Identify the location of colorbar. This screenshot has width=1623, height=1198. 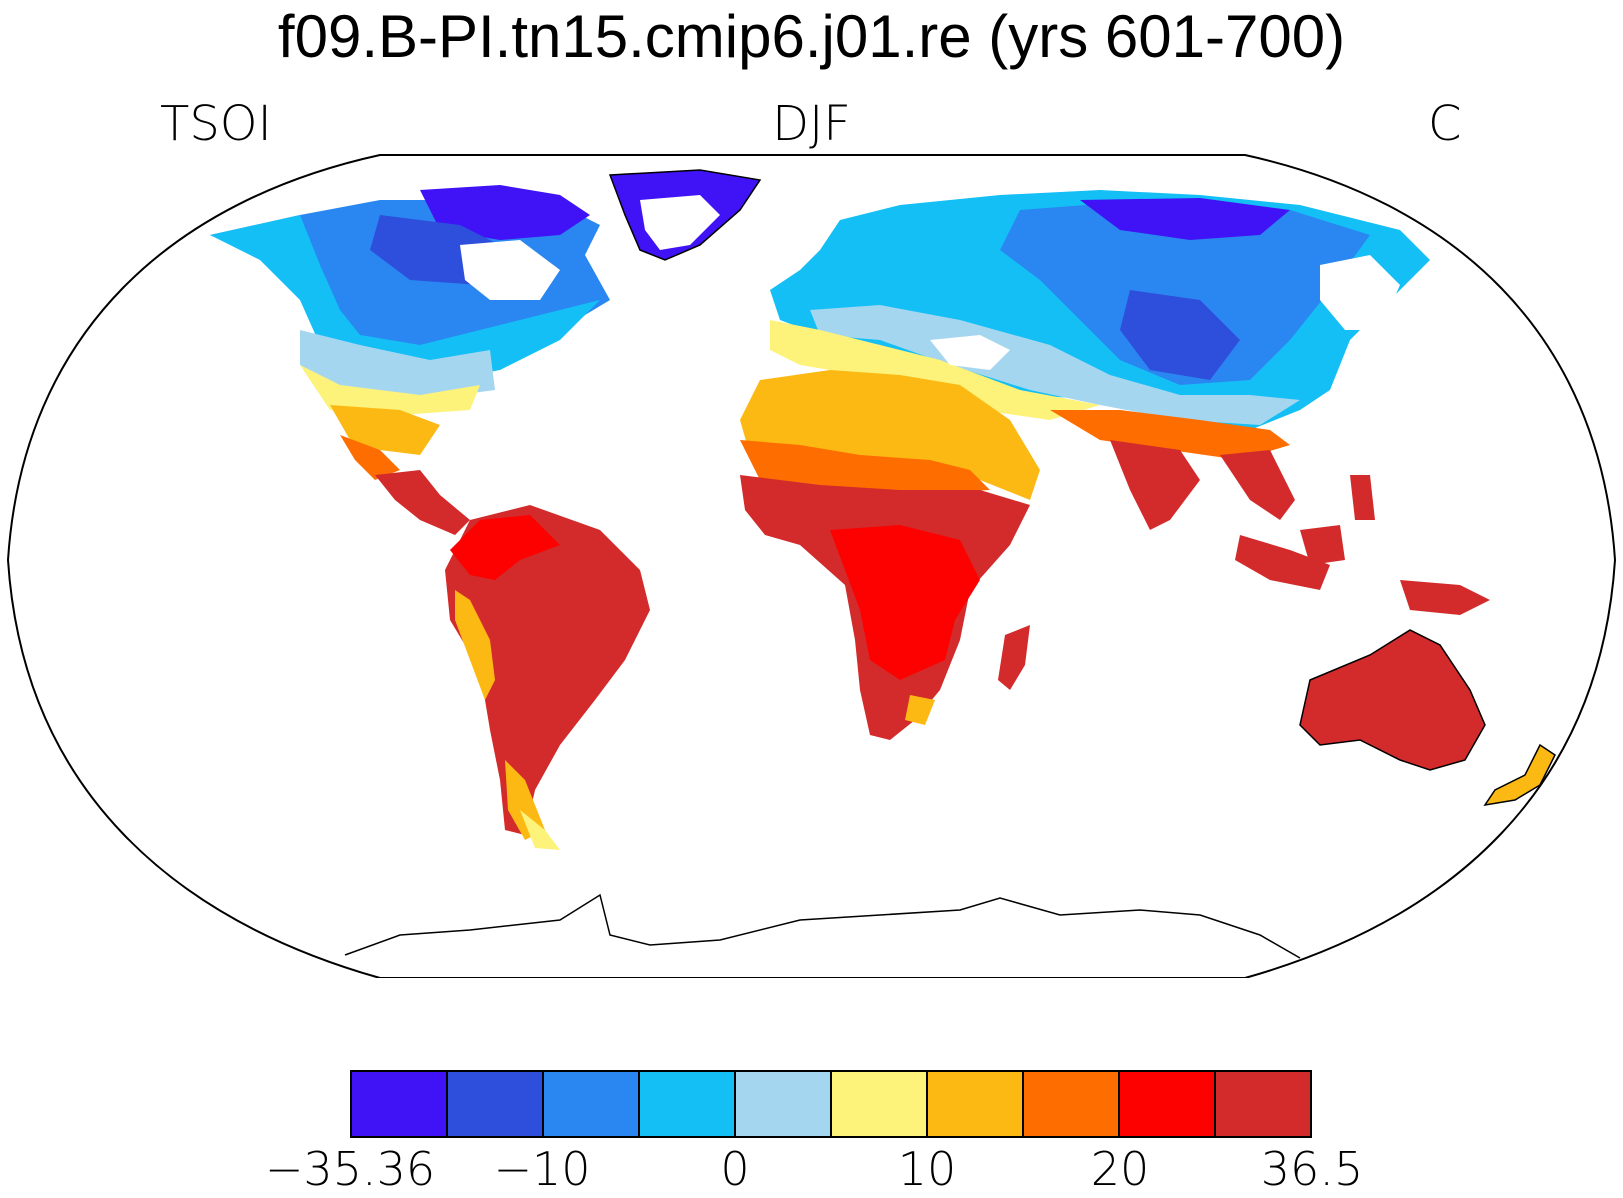
(831, 1104).